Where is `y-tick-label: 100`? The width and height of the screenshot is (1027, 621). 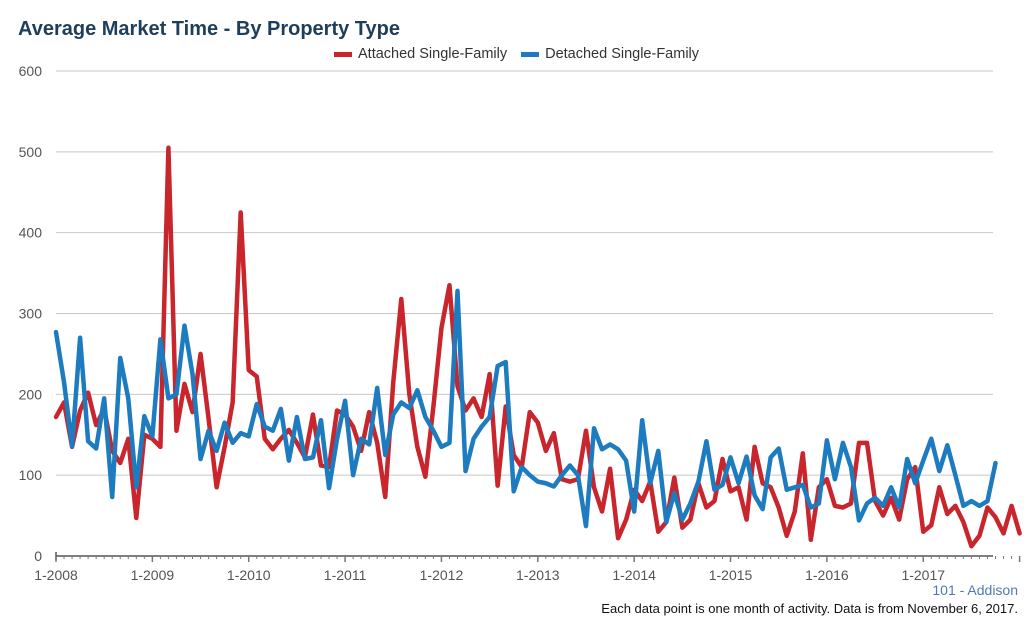 y-tick-label: 100 is located at coordinates (31, 475).